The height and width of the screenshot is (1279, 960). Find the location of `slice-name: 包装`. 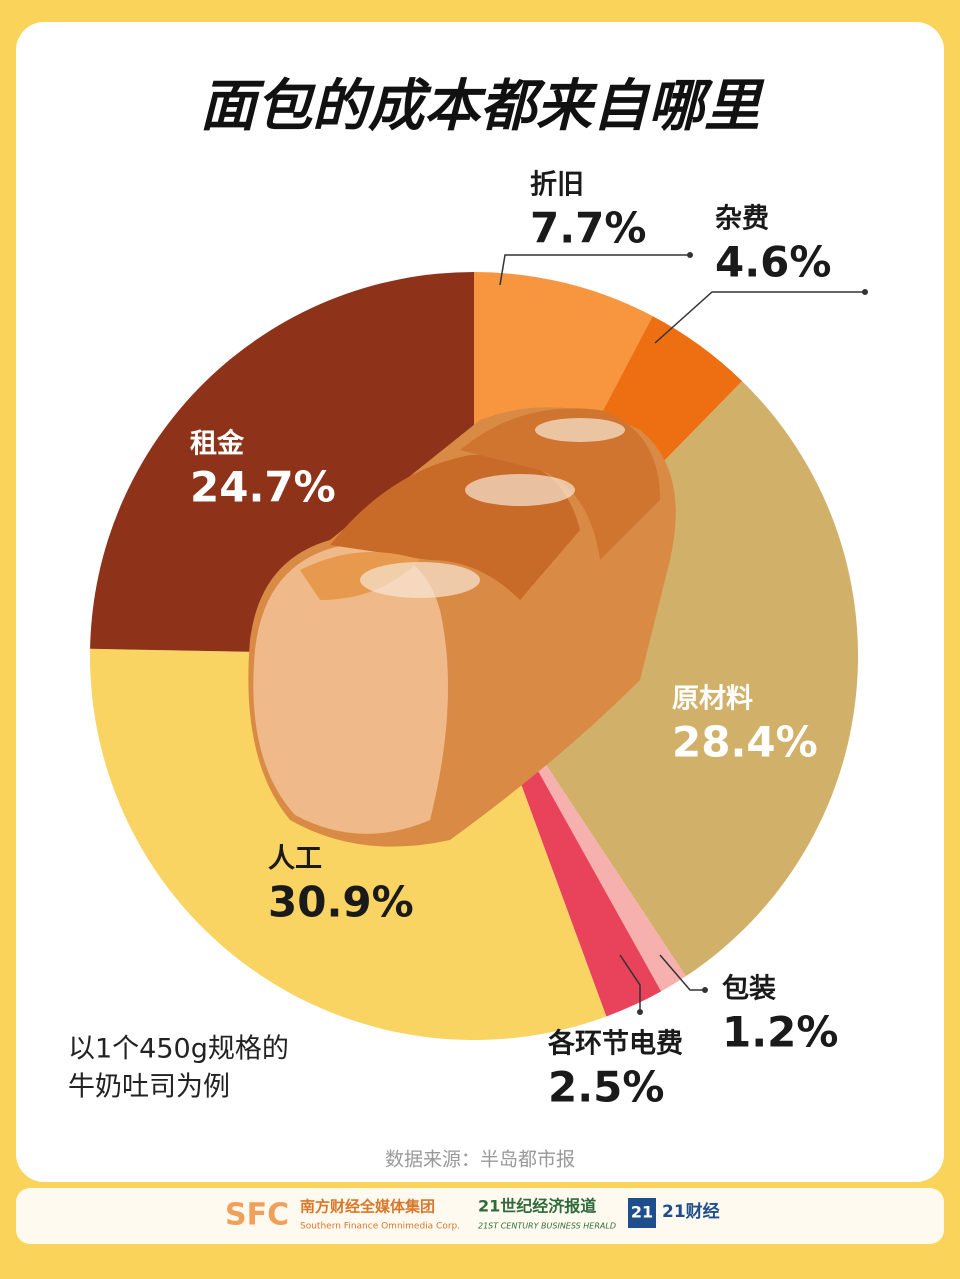

slice-name: 包装 is located at coordinates (749, 989).